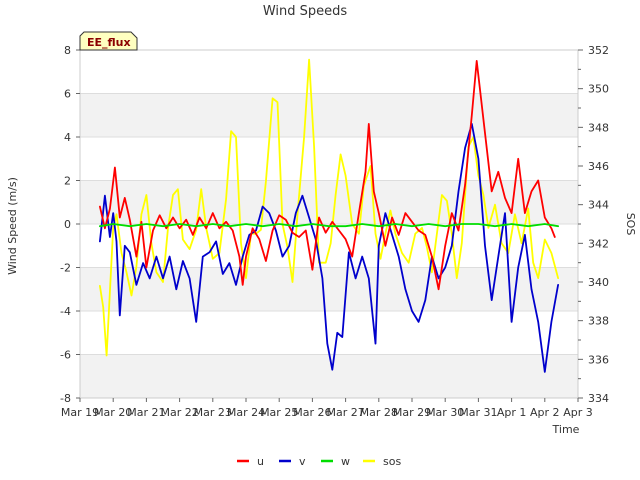 This screenshot has height=480, width=640. What do you see at coordinates (598, 321) in the screenshot?
I see `y2-tick-label: 338` at bounding box center [598, 321].